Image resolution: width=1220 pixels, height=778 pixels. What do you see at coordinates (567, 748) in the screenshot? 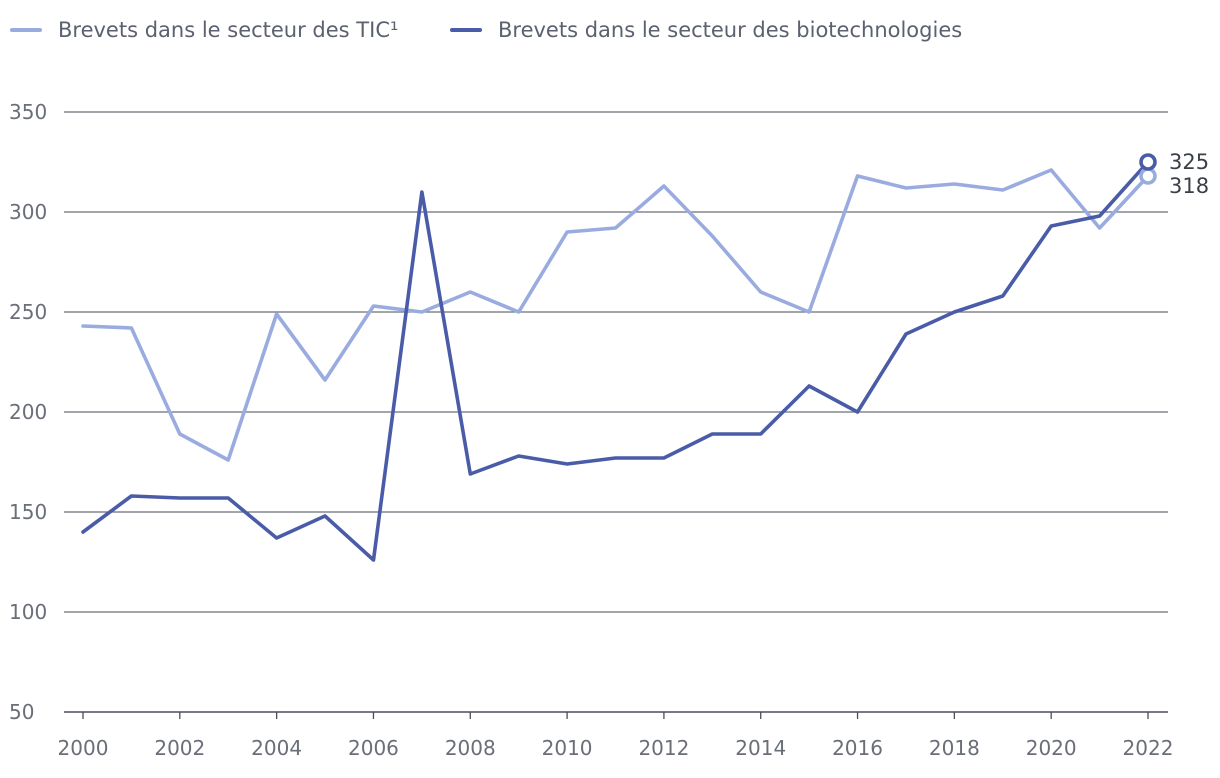
I see `x-tick-label: 2010` at bounding box center [567, 748].